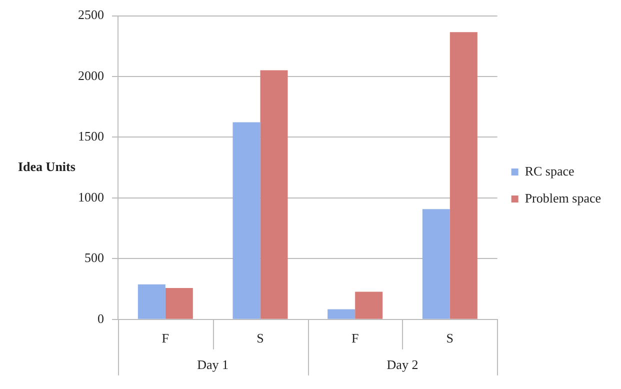 The height and width of the screenshot is (389, 621). What do you see at coordinates (213, 364) in the screenshot?
I see `text: Day 1` at bounding box center [213, 364].